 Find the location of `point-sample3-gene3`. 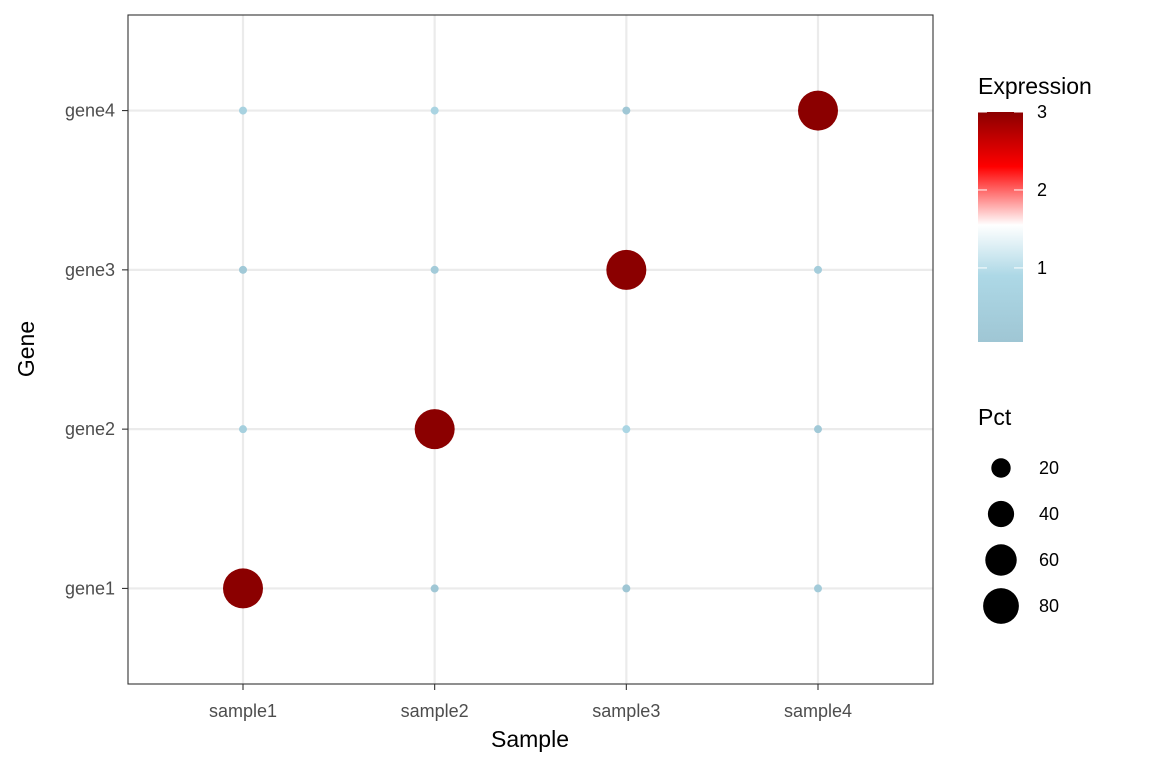

point-sample3-gene3 is located at coordinates (626, 269).